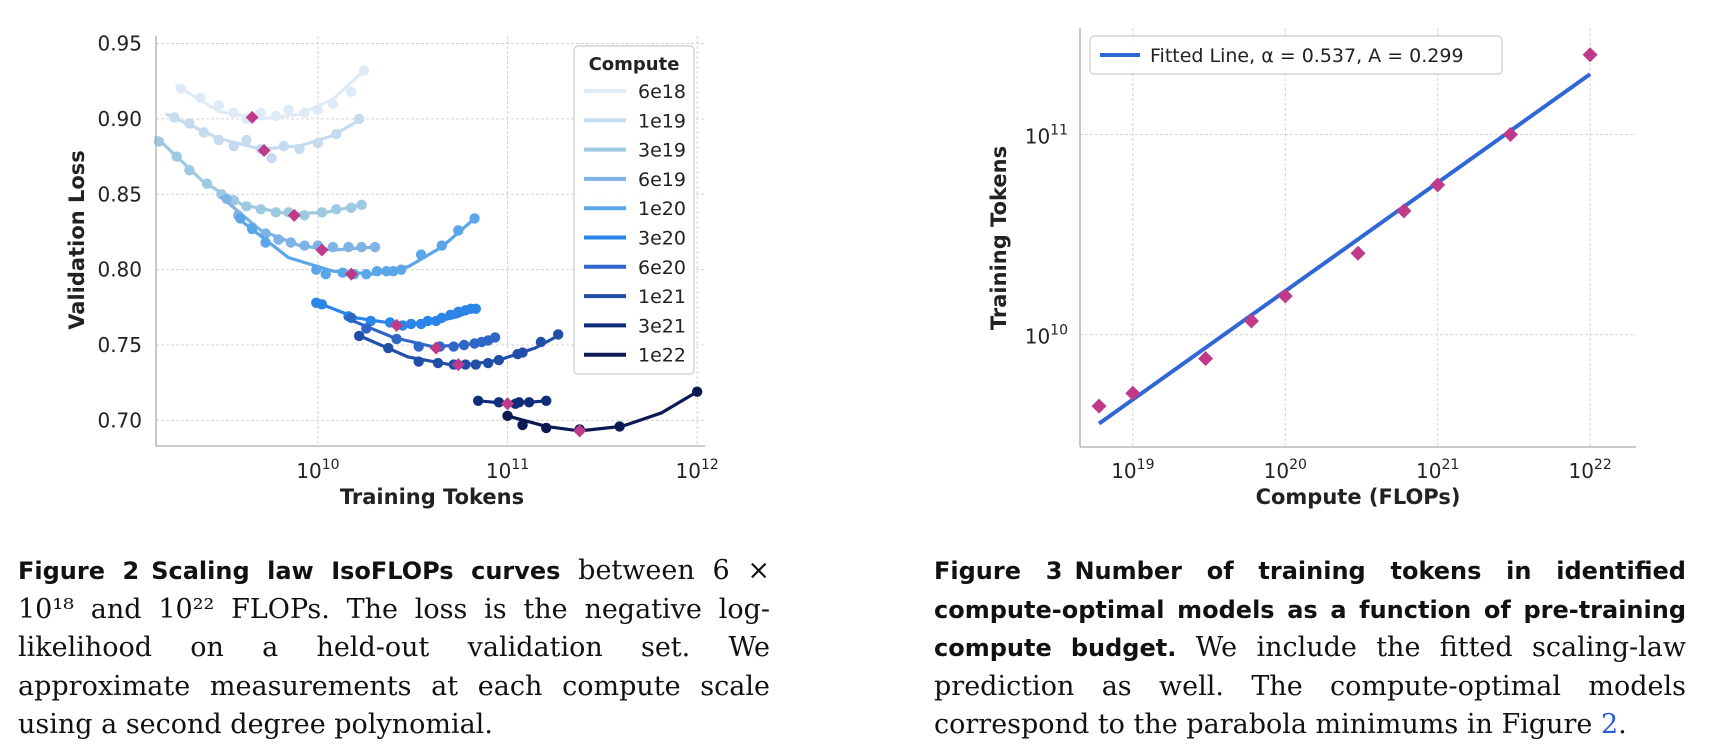 This screenshot has height=754, width=1710. Describe the element at coordinates (998, 571) in the screenshot. I see `figure-3-label: Figure 3` at that location.